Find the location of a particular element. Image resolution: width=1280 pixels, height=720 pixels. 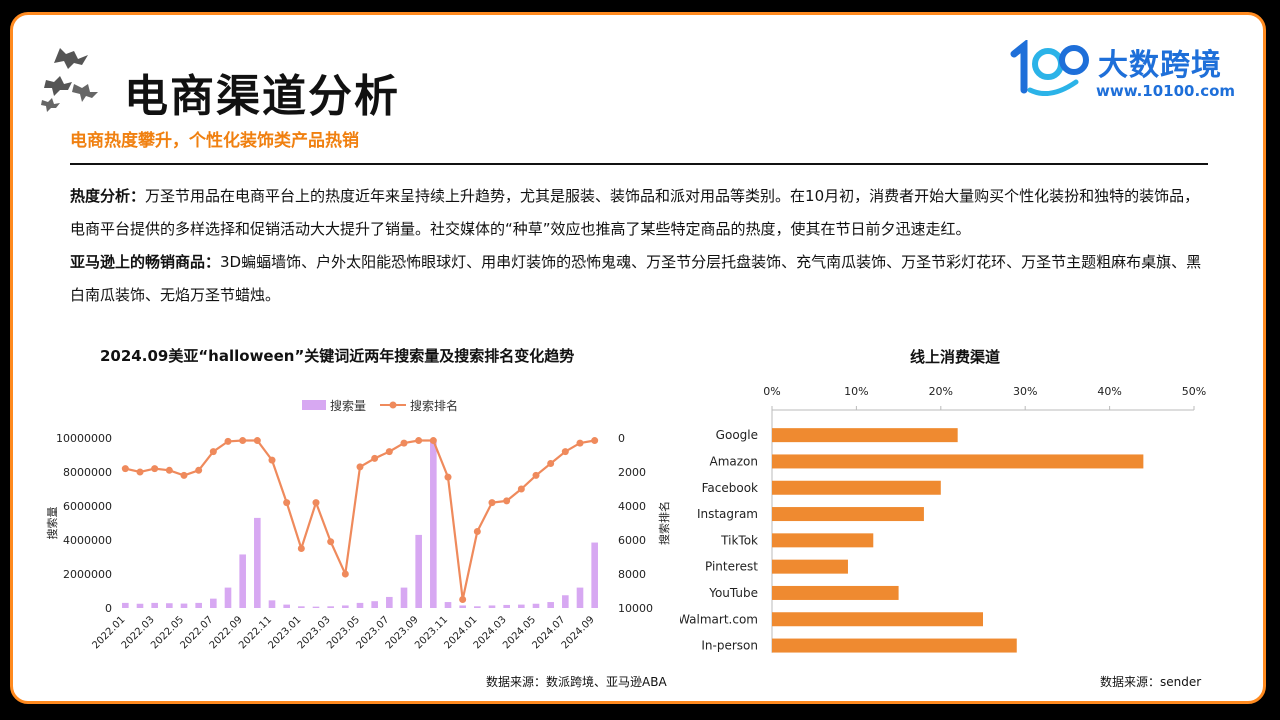

left-chart-title: 2024.09美亚“halloween”关键词近两年搜索量及搜索排名变化趋势 is located at coordinates (337, 356).